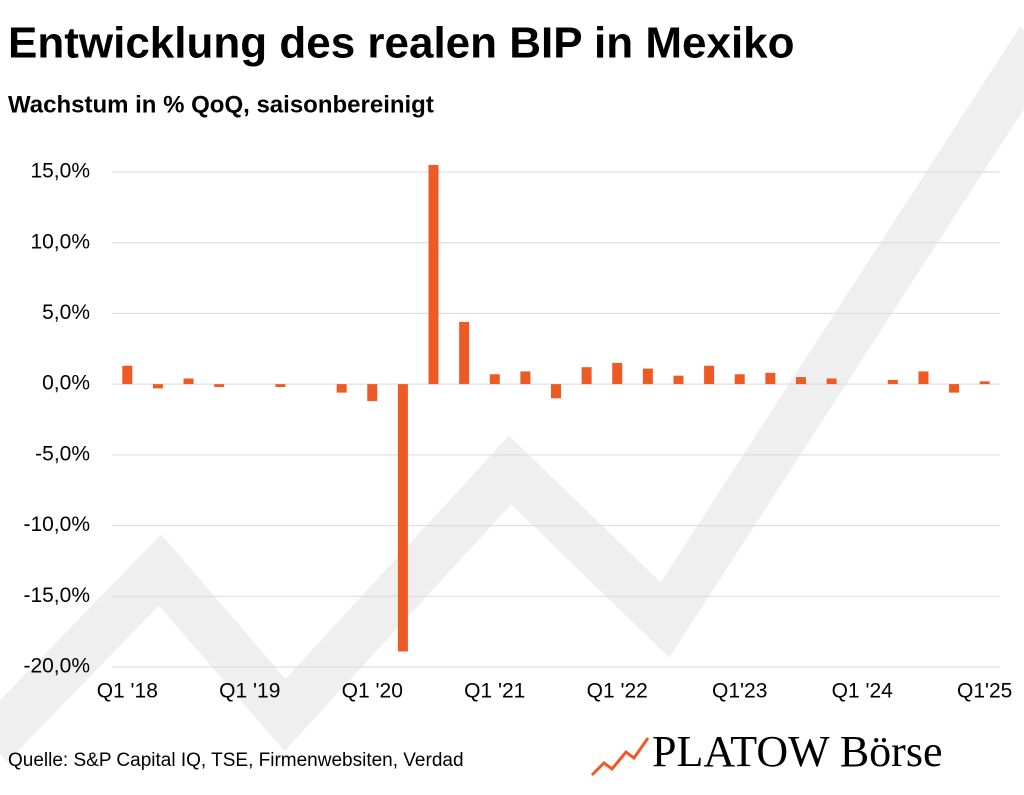  I want to click on y-tick-label: -10,0%, so click(56, 524).